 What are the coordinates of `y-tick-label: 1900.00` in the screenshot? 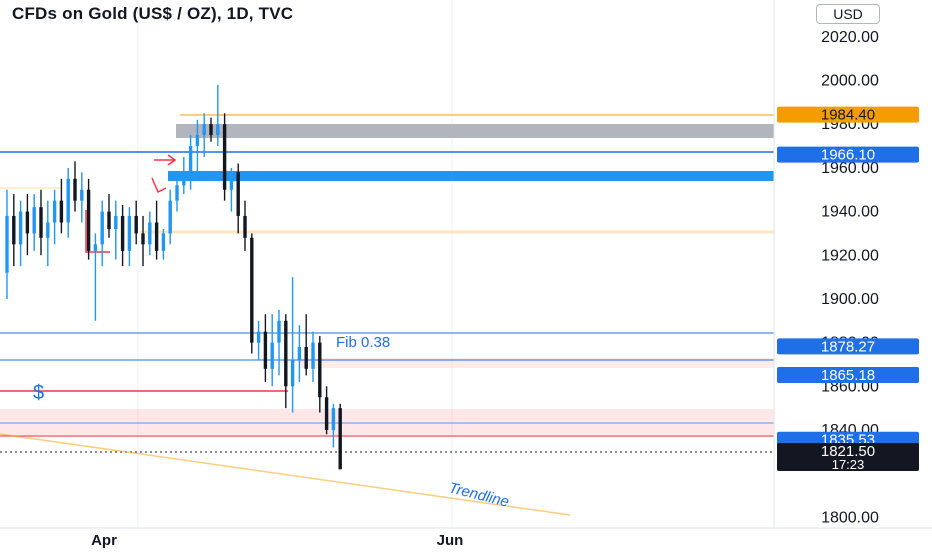 It's located at (850, 299).